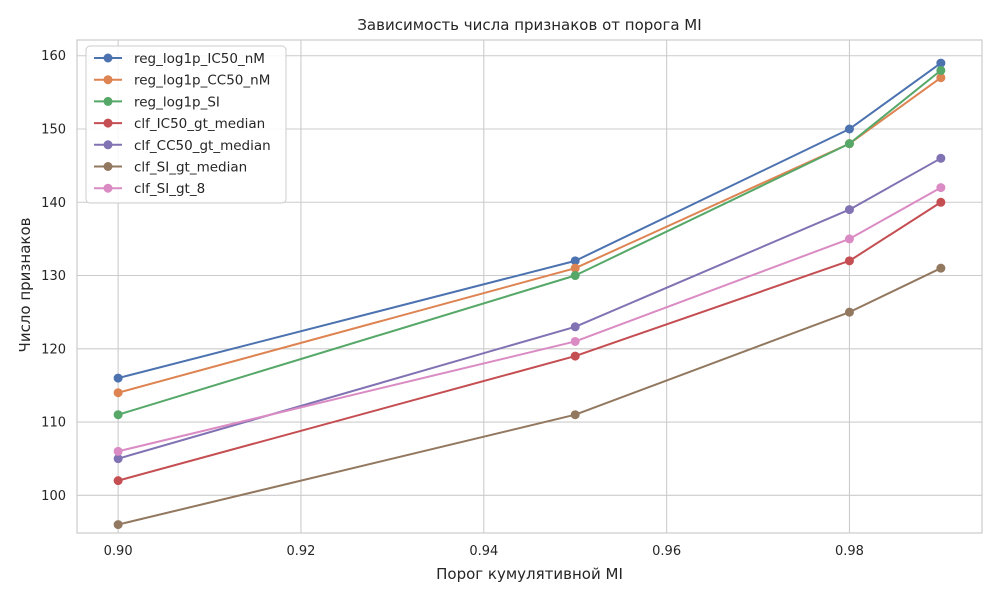 The width and height of the screenshot is (1000, 600). I want to click on x-tick-label: 0.92, so click(300, 551).